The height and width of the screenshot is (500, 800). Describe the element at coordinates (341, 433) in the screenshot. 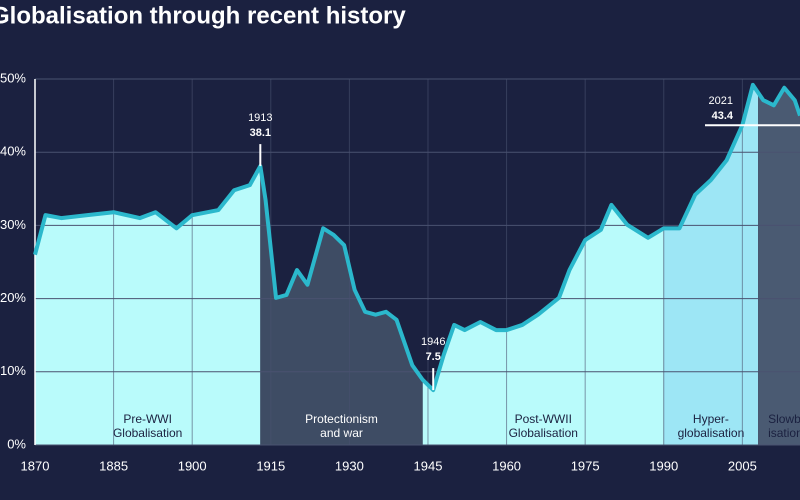

I see `region-label: and war` at that location.